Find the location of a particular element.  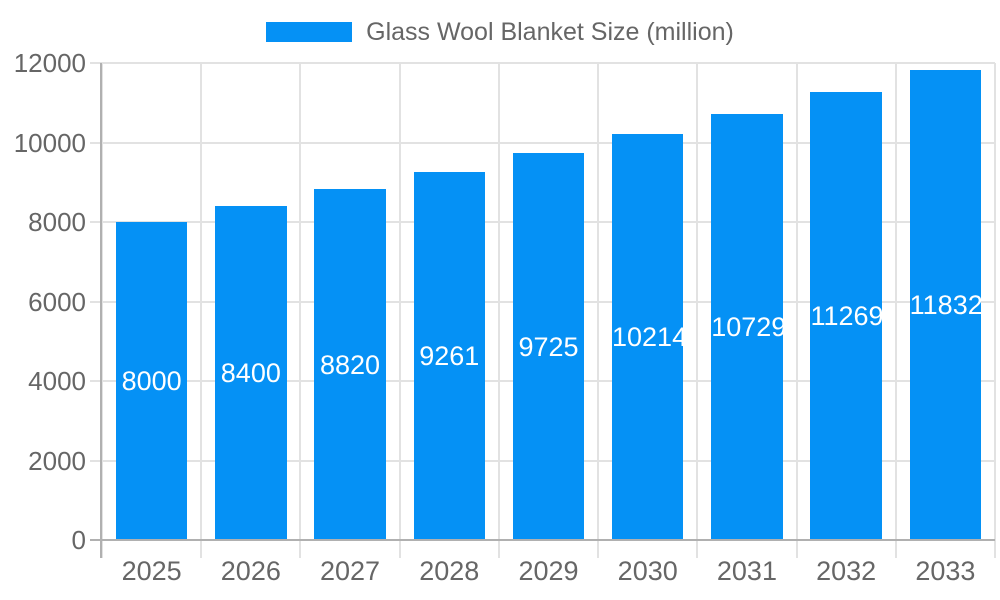

bar-value-label: 9725 is located at coordinates (548, 346).